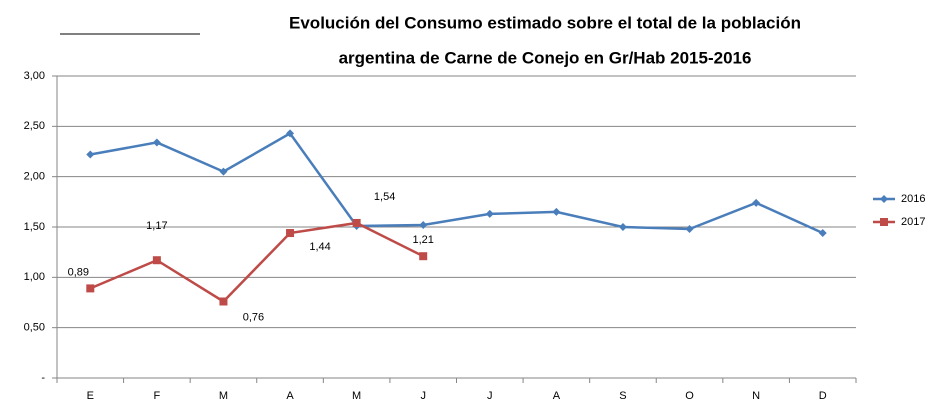 This screenshot has width=950, height=402. What do you see at coordinates (253, 317) in the screenshot?
I see `data-label: 0,76` at bounding box center [253, 317].